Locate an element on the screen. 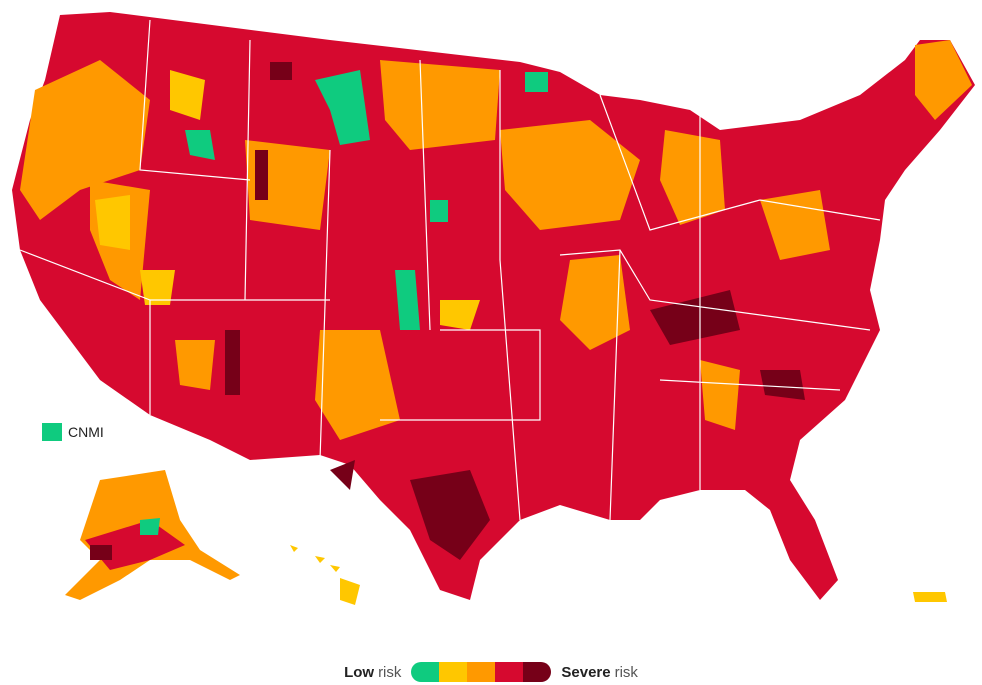 The width and height of the screenshot is (982, 685). legend-low: Low is located at coordinates (359, 672).